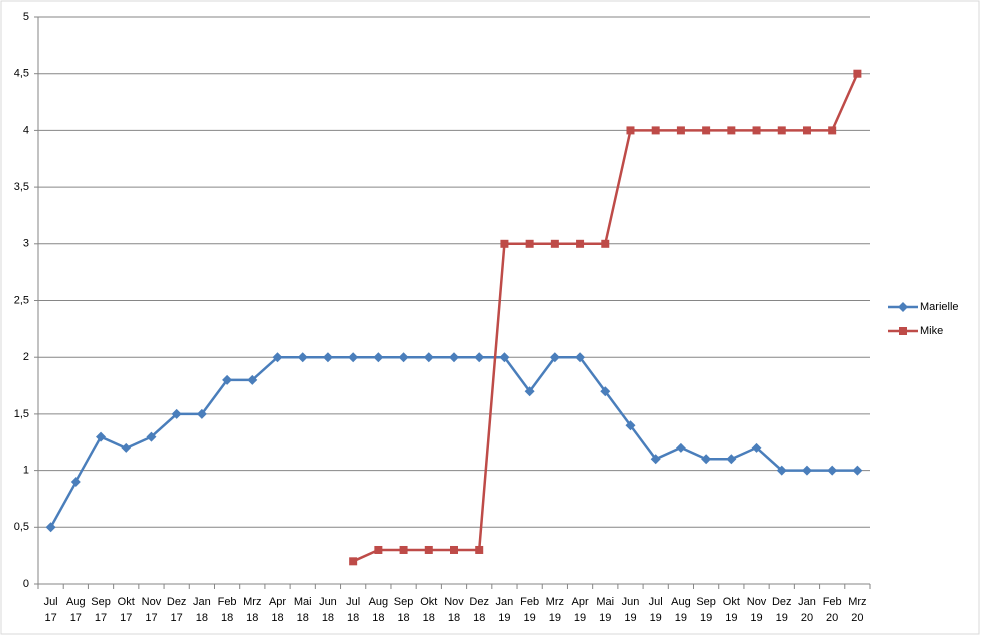 This screenshot has height=637, width=982. I want to click on x-tick-label: Sep 17, so click(101, 610).